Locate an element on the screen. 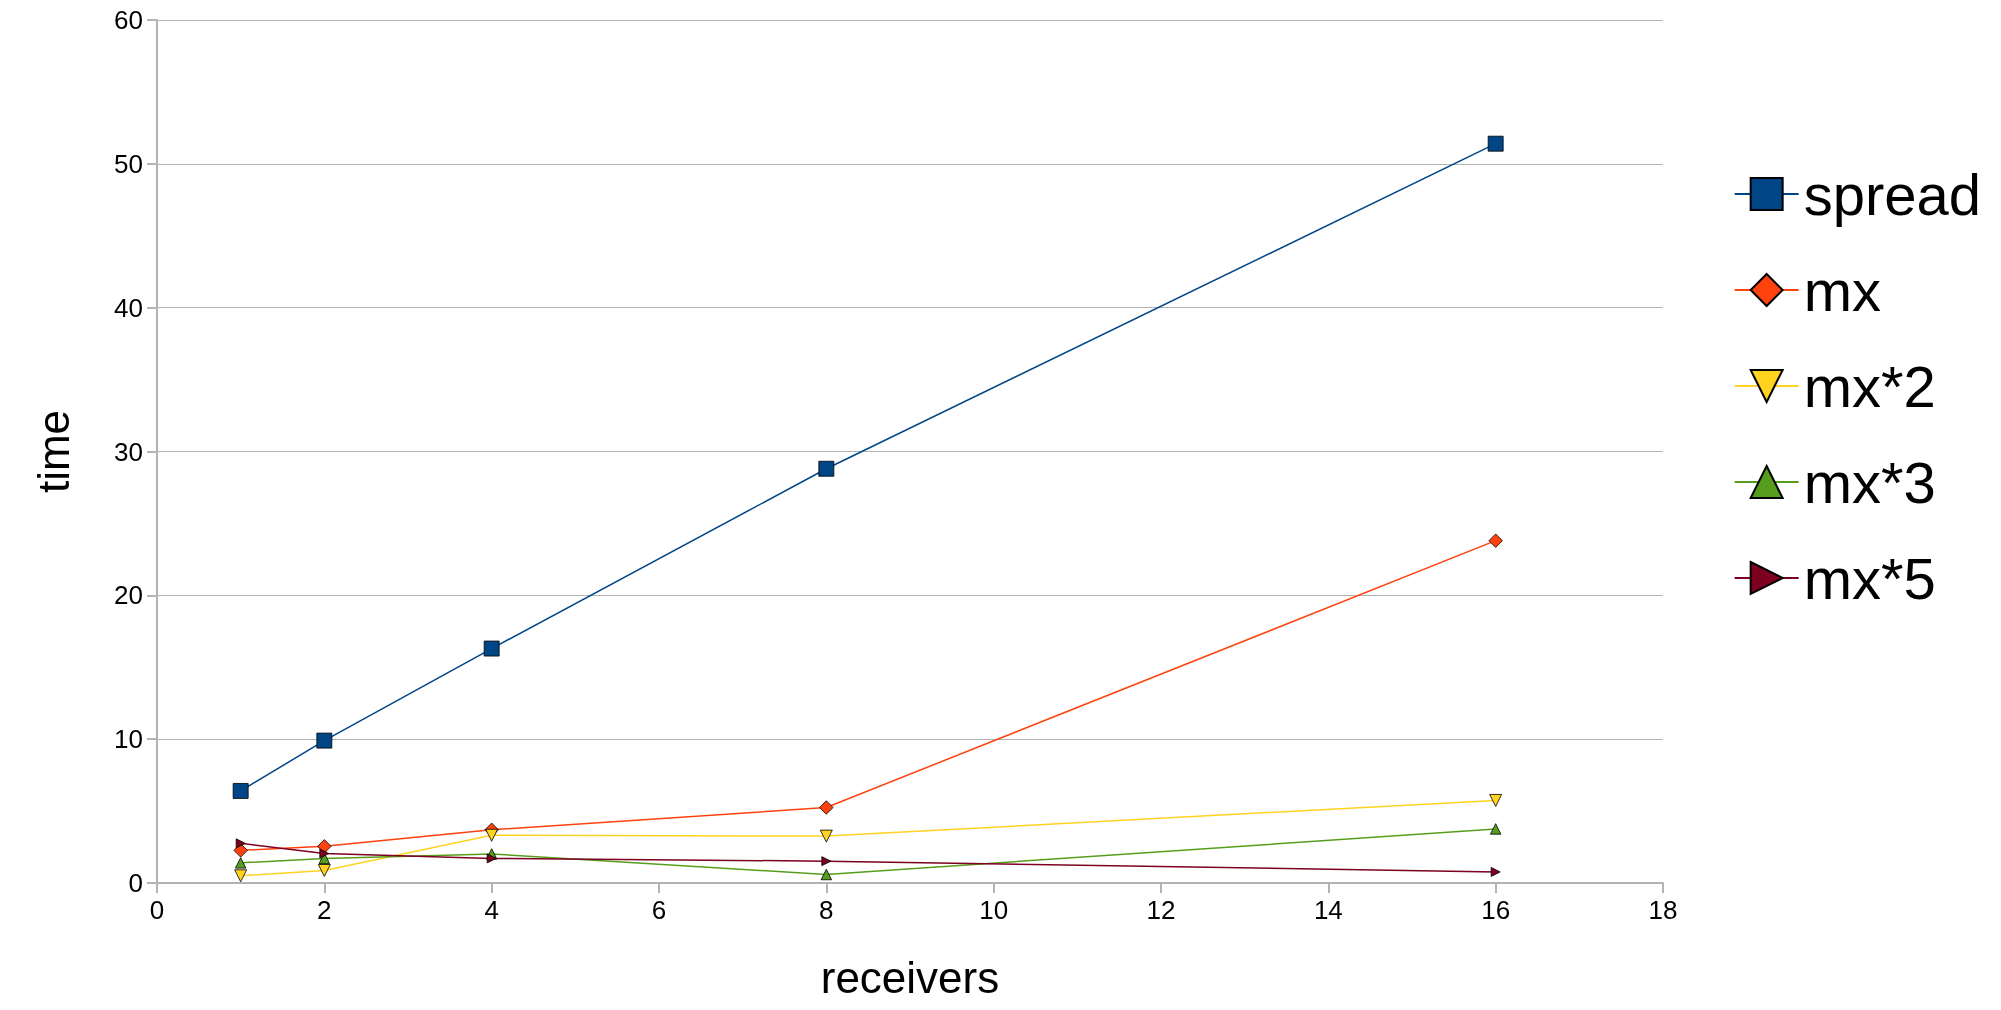 The image size is (2001, 1010). legend-label: mx*5 is located at coordinates (1869, 578).